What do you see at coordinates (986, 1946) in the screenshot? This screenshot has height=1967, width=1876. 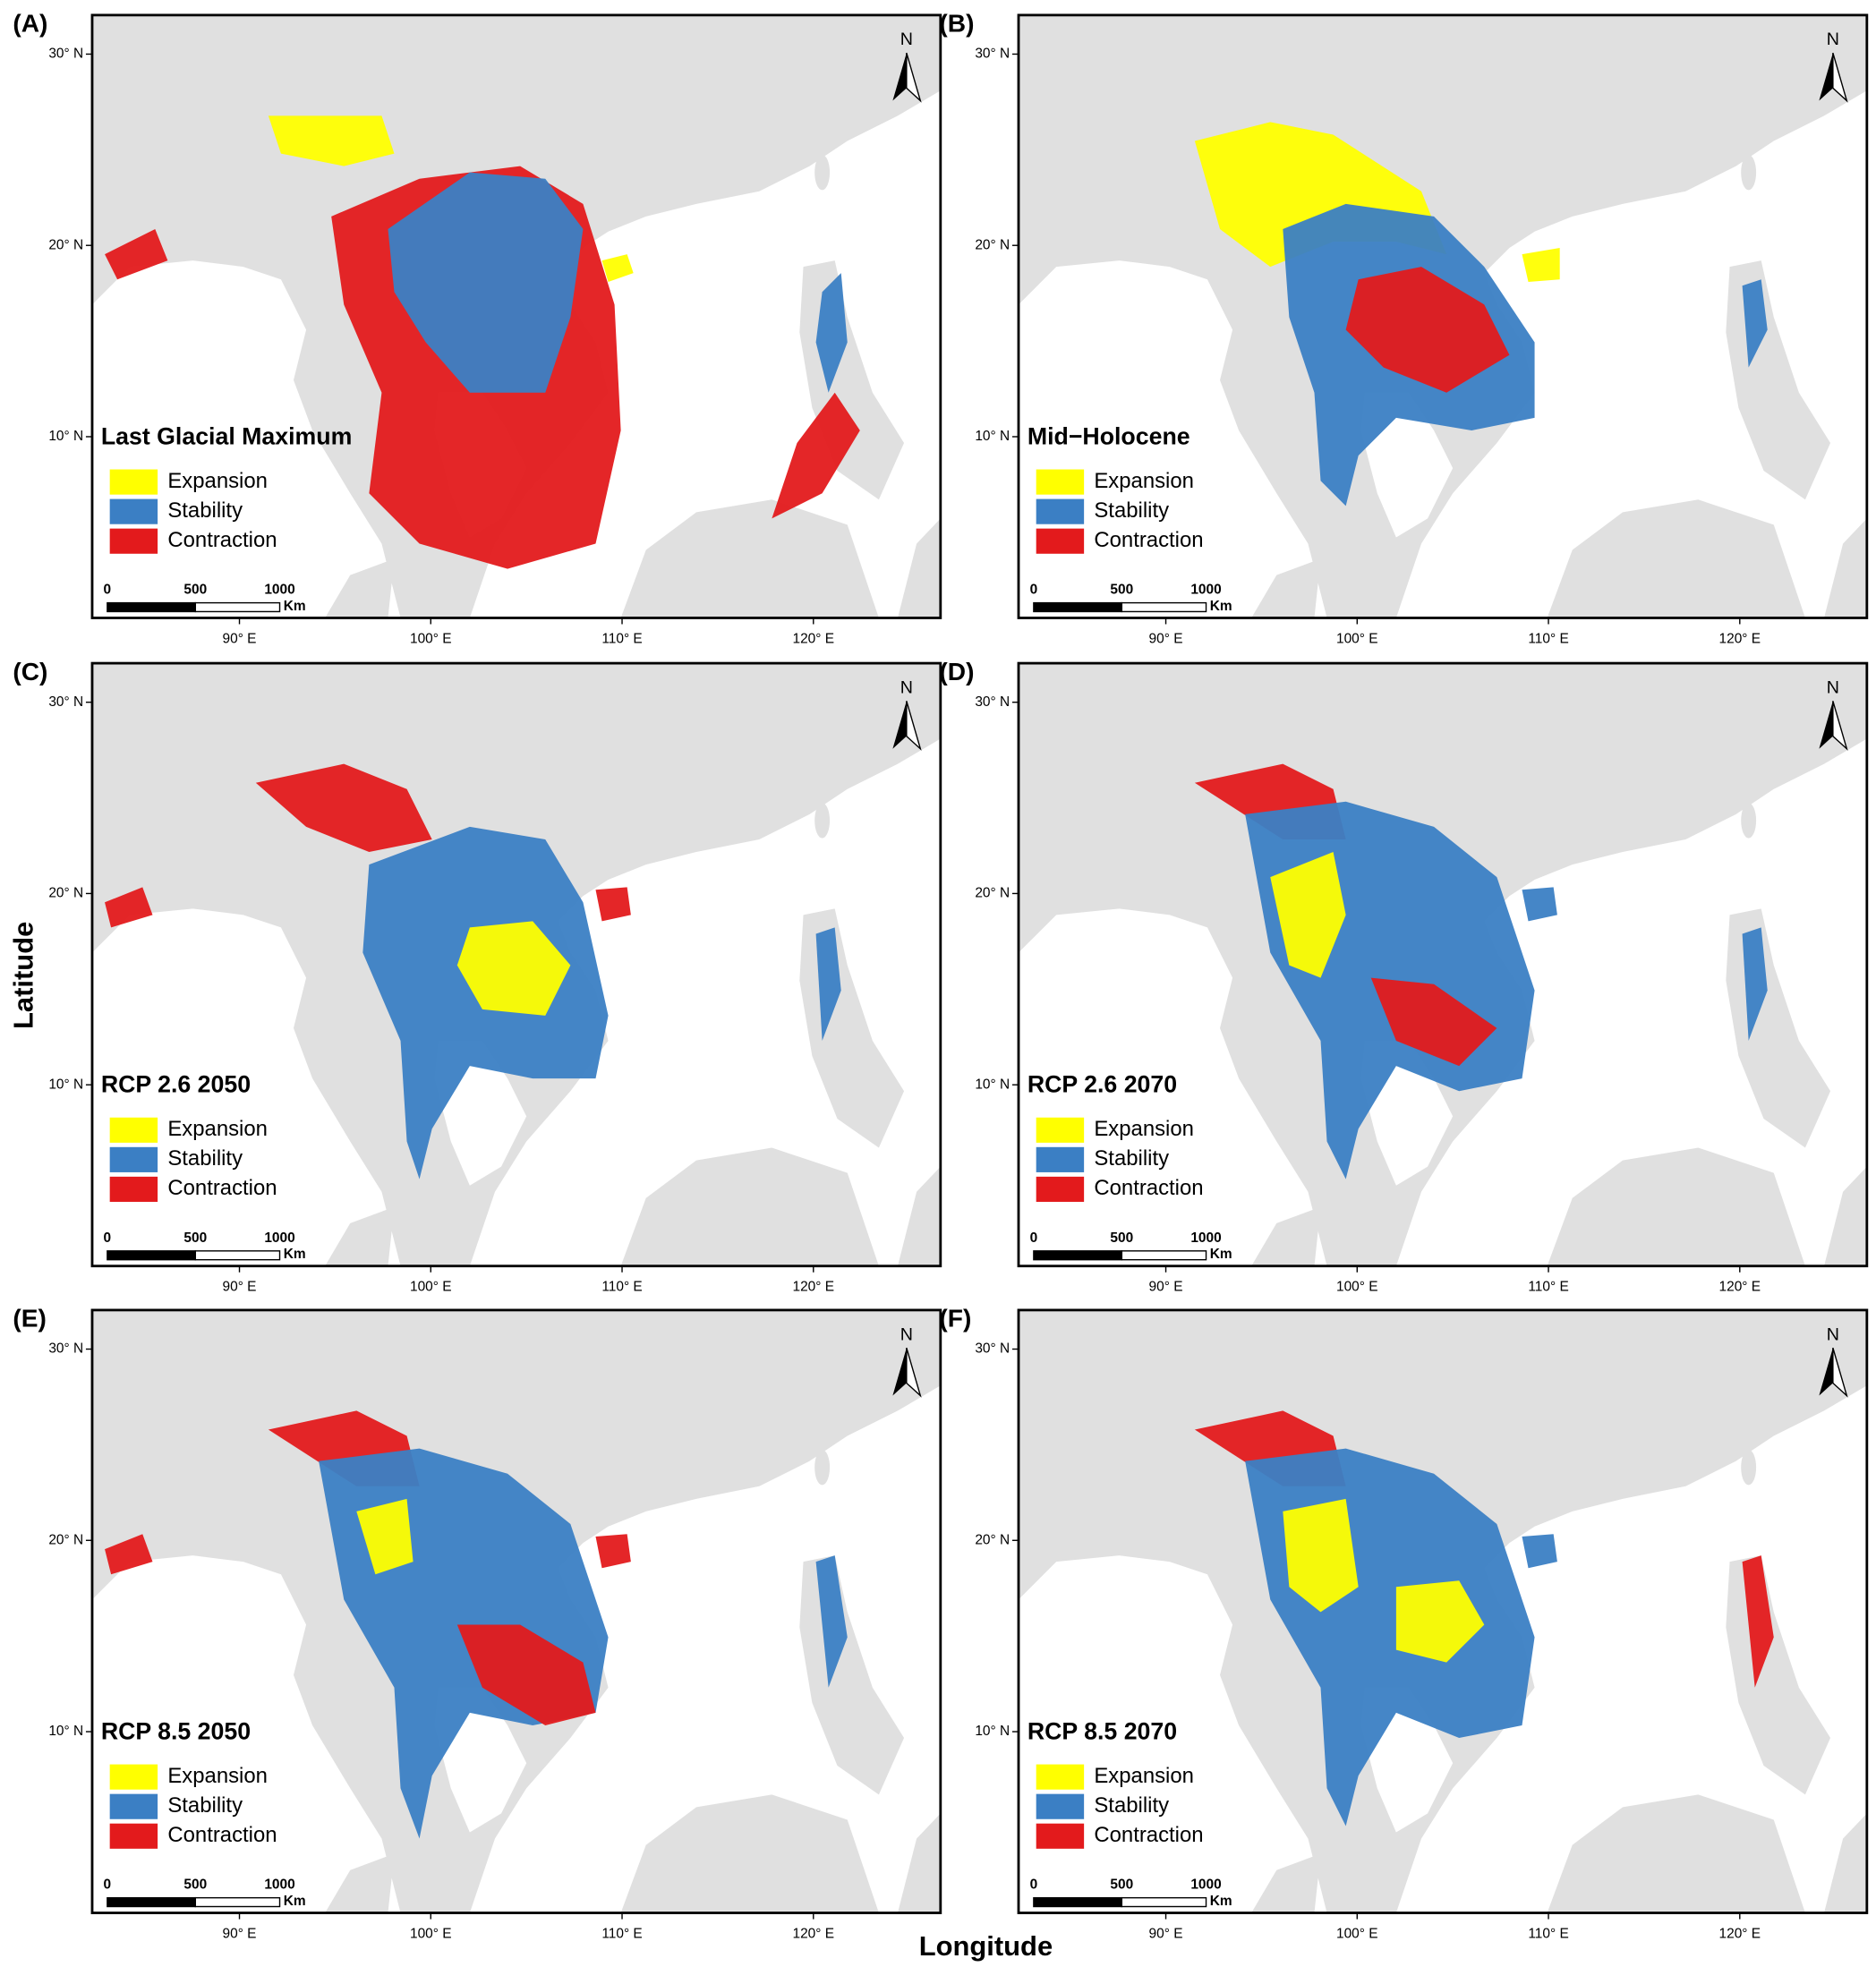 I see `x-axis-title: Longitude` at bounding box center [986, 1946].